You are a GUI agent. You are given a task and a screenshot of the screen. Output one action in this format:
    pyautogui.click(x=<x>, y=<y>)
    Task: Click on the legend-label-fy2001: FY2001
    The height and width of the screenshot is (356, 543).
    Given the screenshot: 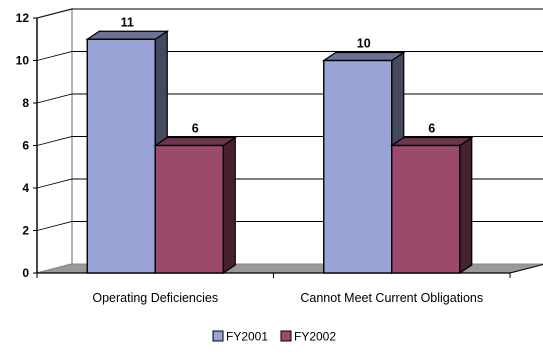 What is the action you would take?
    pyautogui.click(x=247, y=337)
    